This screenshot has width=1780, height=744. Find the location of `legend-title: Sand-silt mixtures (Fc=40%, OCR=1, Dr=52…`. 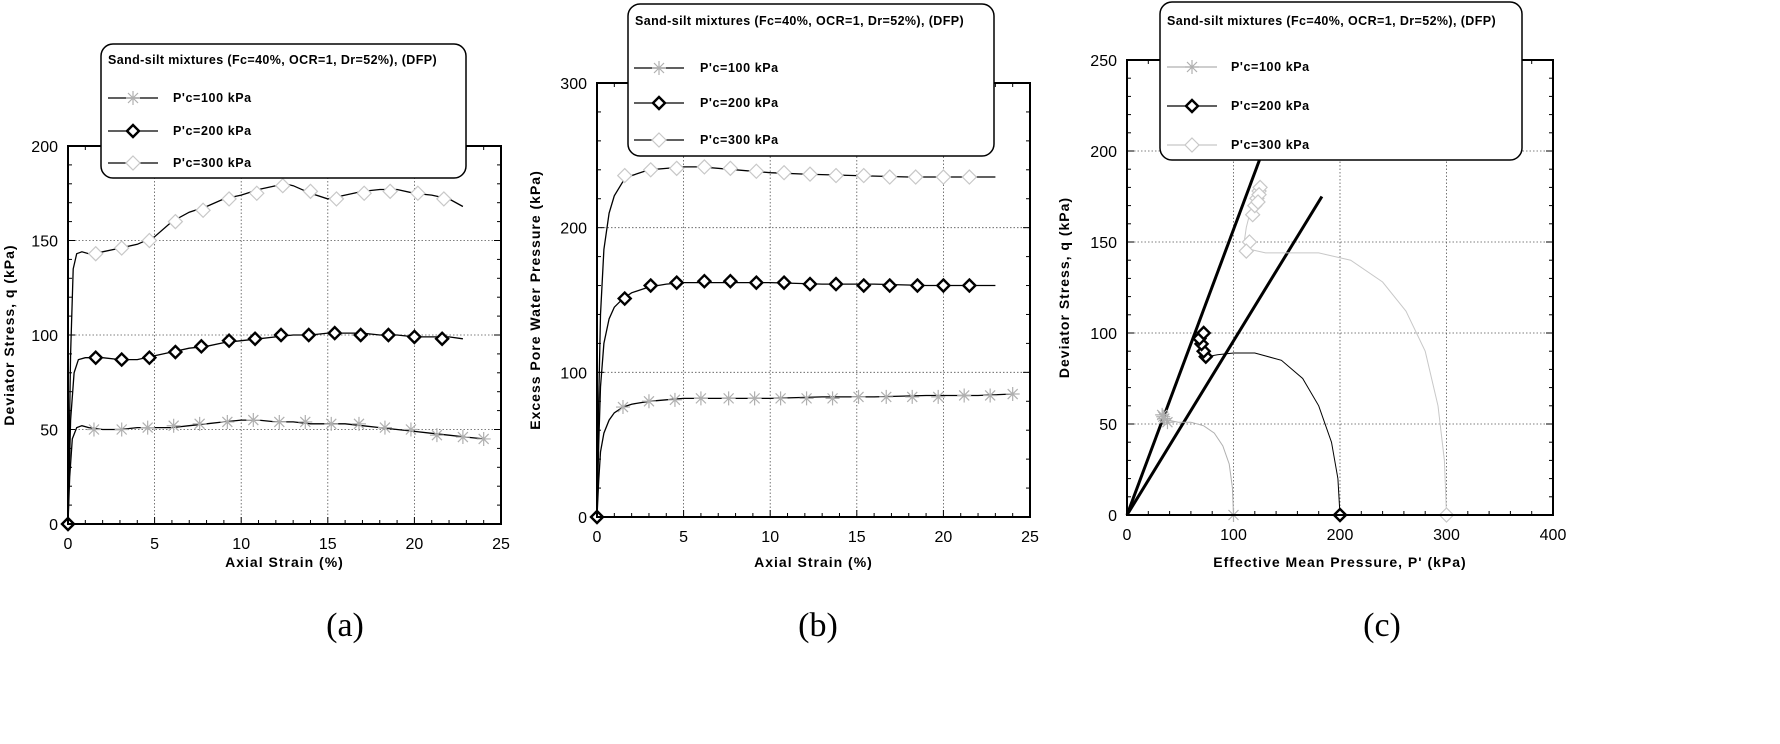

legend-title: Sand-silt mixtures (Fc=40%, OCR=1, Dr=52… is located at coordinates (1331, 21).